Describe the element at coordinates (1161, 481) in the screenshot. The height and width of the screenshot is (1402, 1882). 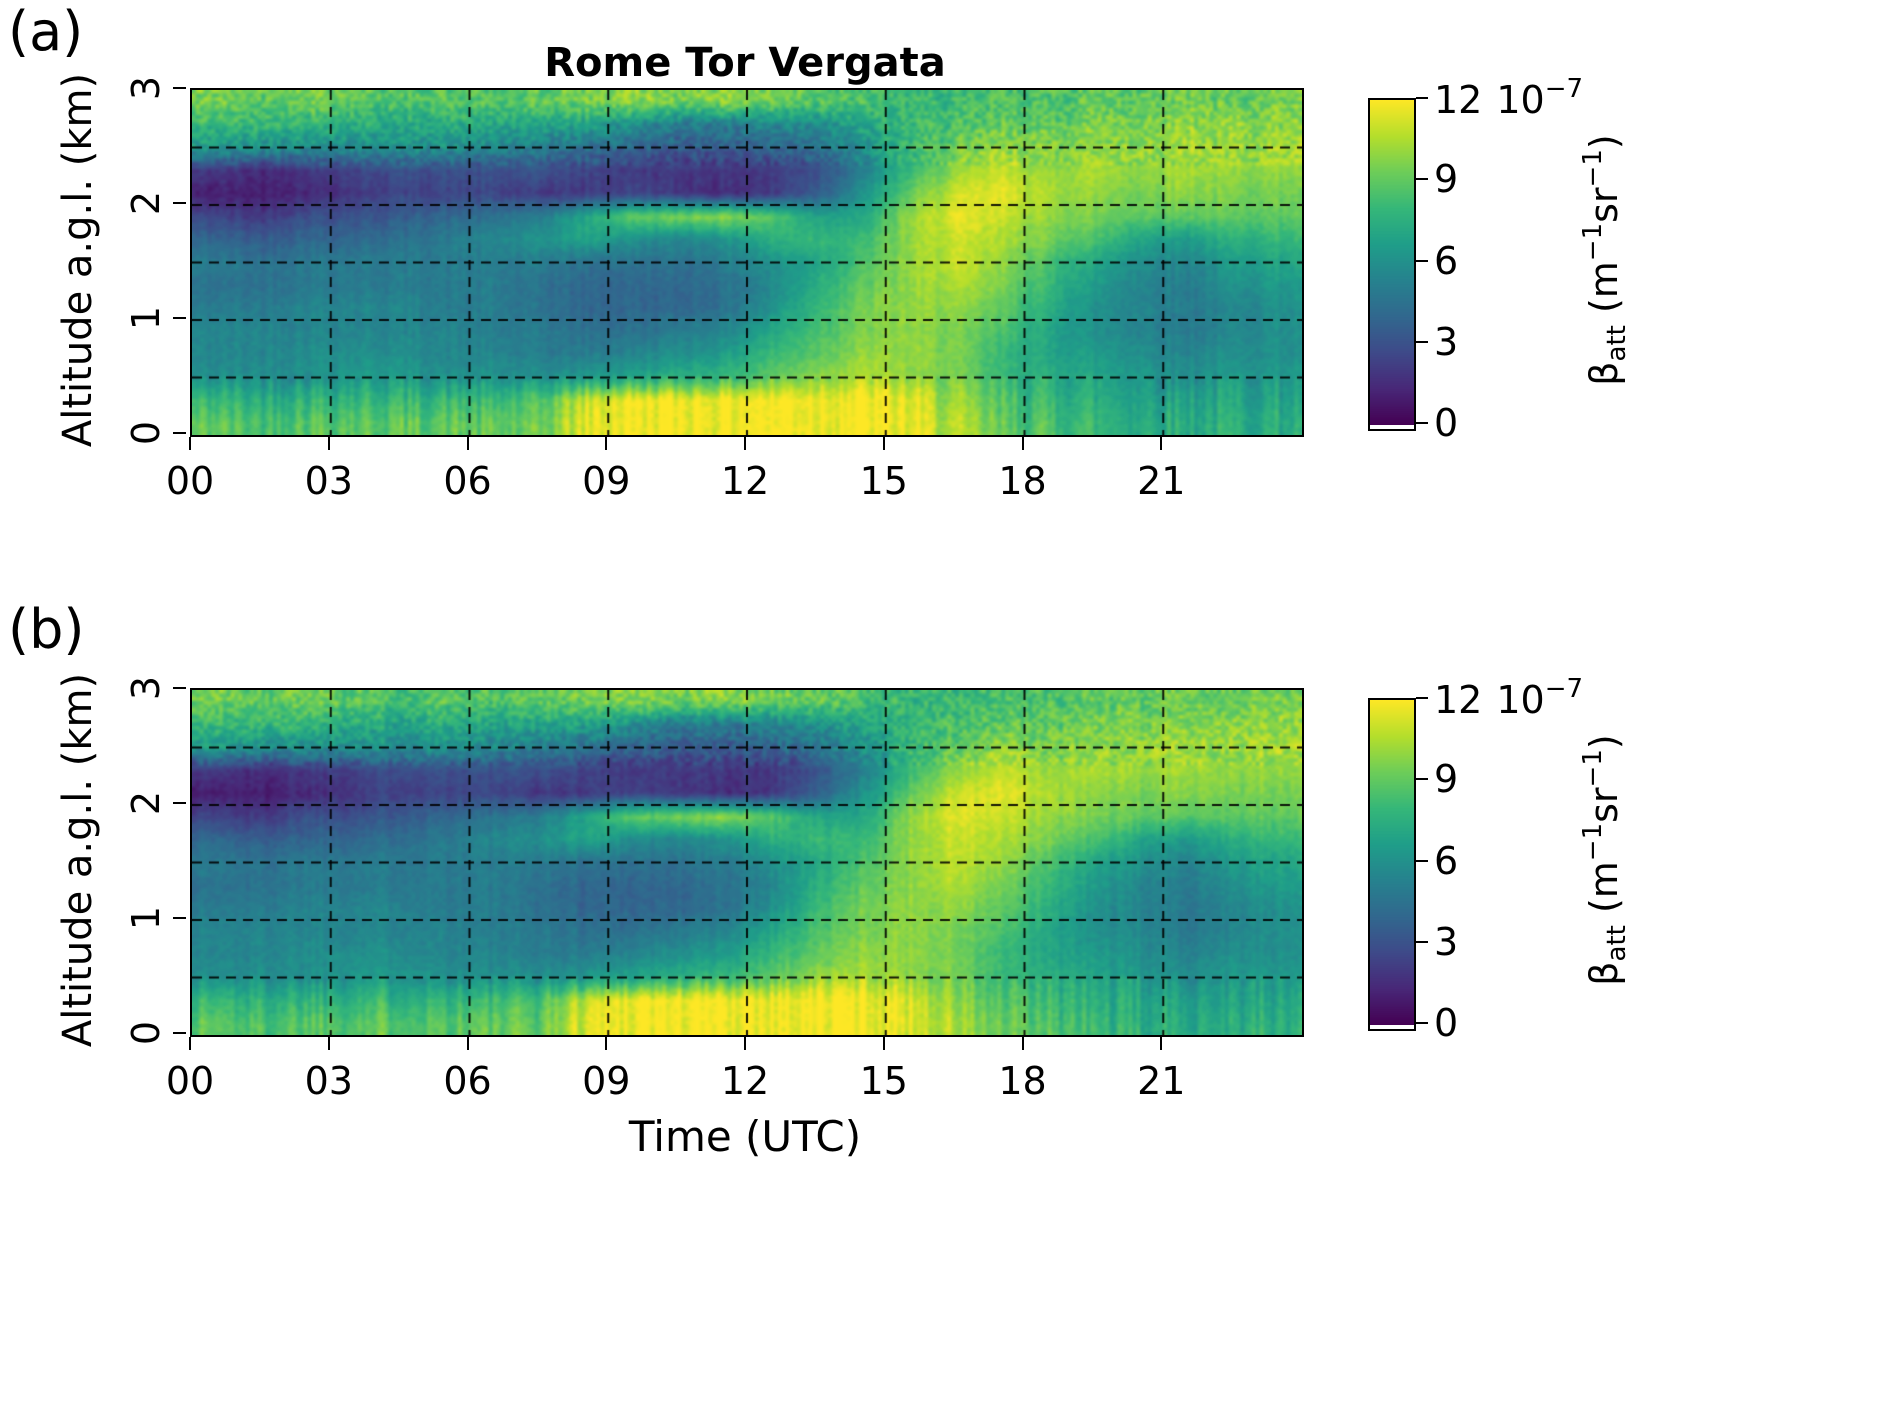
I see `x-tick-label-a: 21` at that location.